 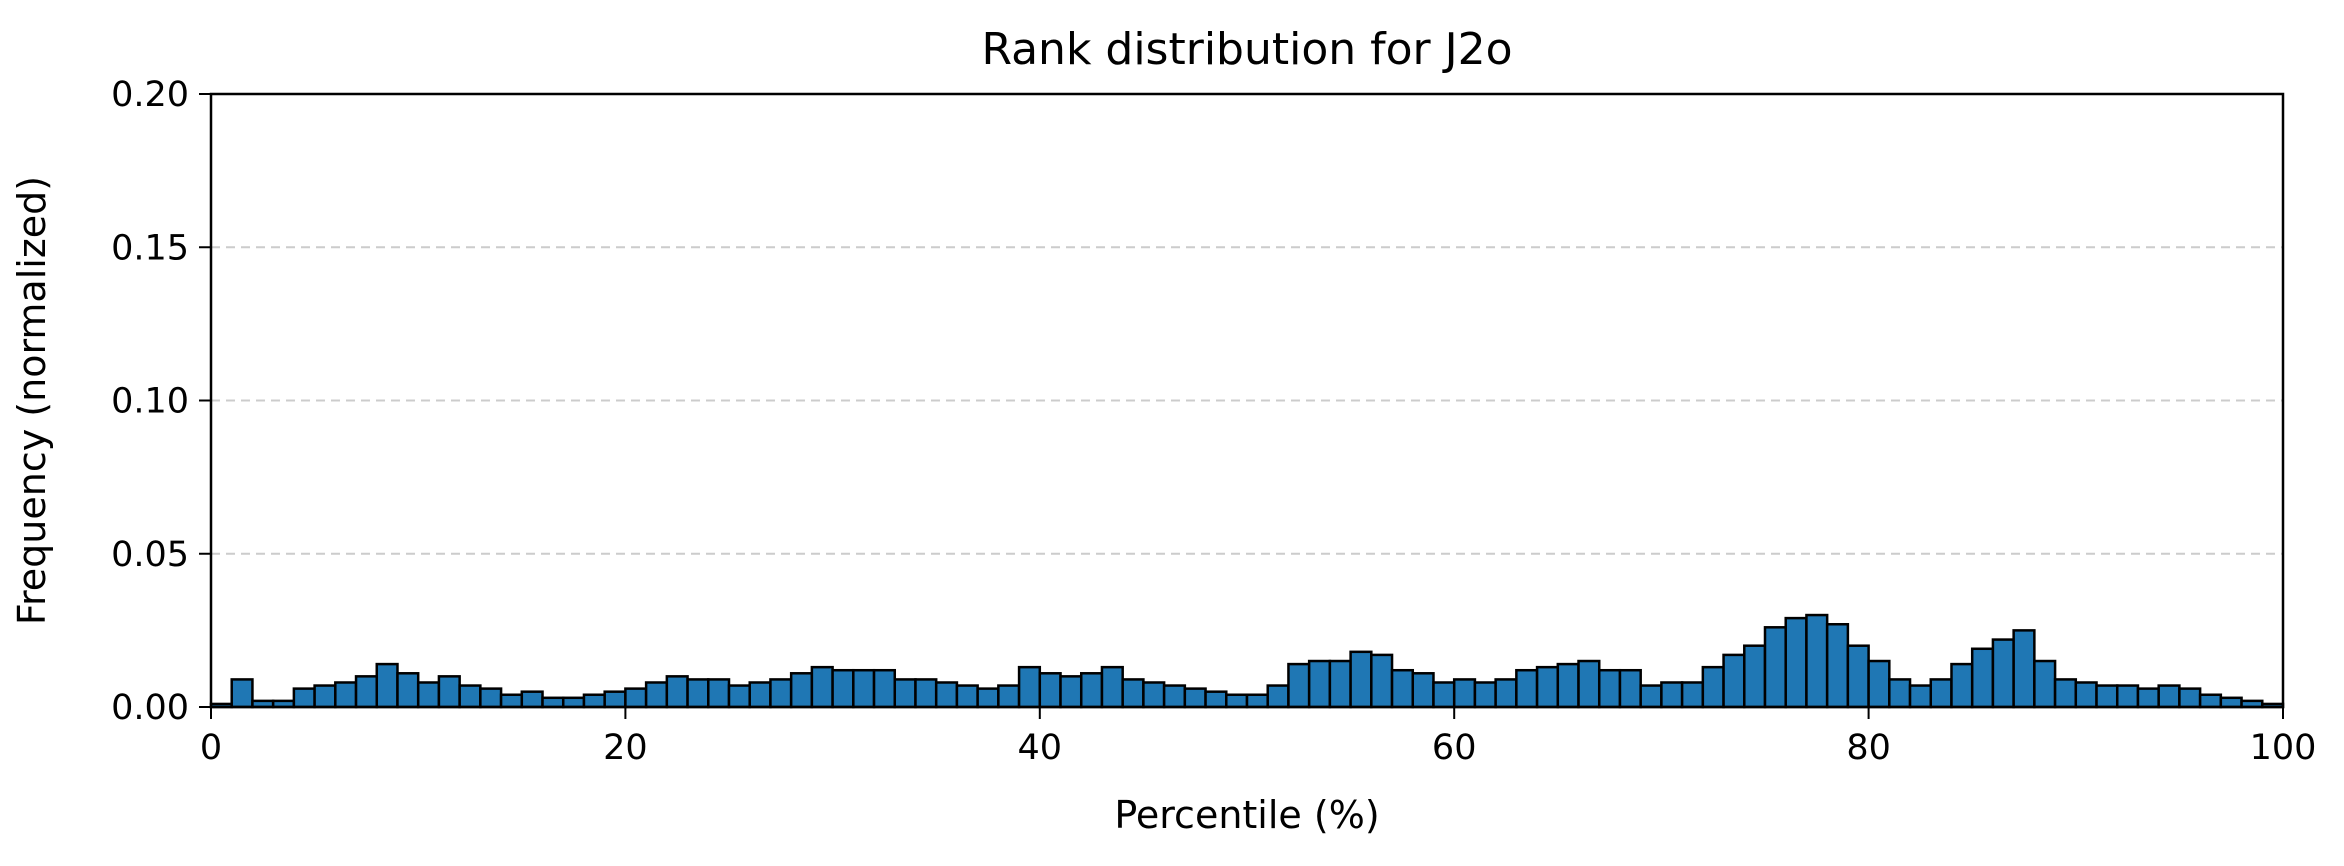 What do you see at coordinates (150, 555) in the screenshot?
I see `y-tick-label: 0.05` at bounding box center [150, 555].